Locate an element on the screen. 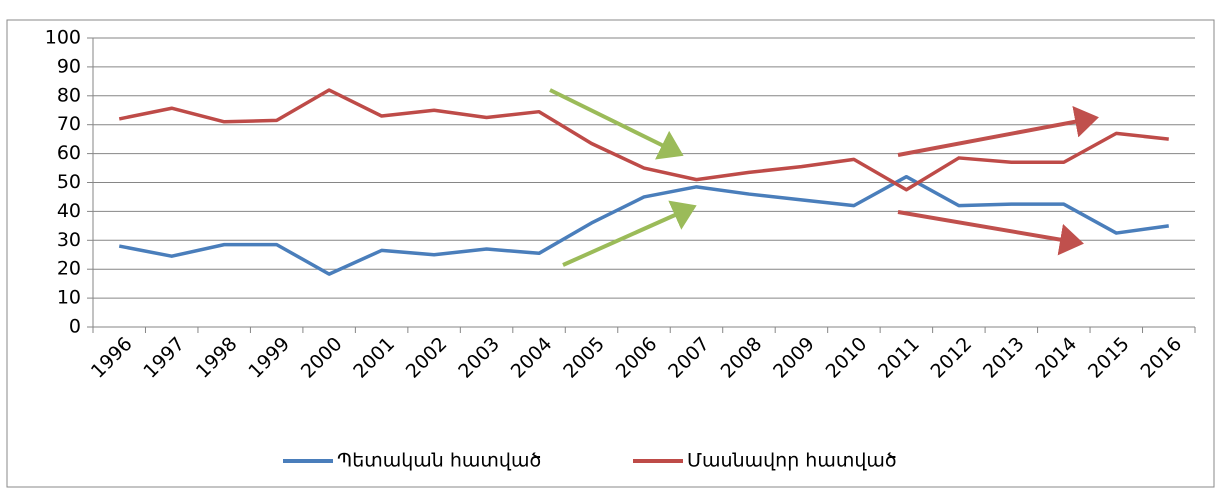  y-tick-label: 20 is located at coordinates (69, 269).